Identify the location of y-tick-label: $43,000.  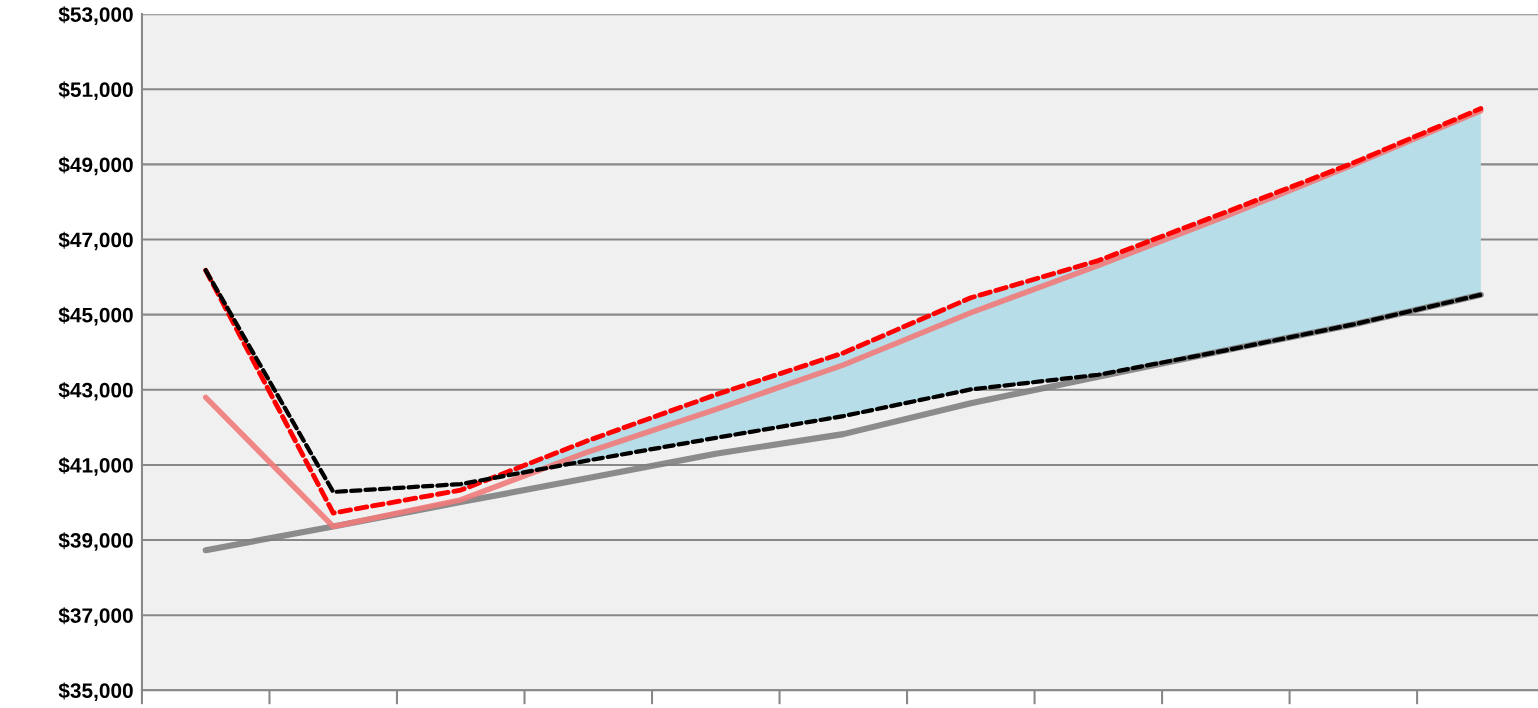
(95, 391).